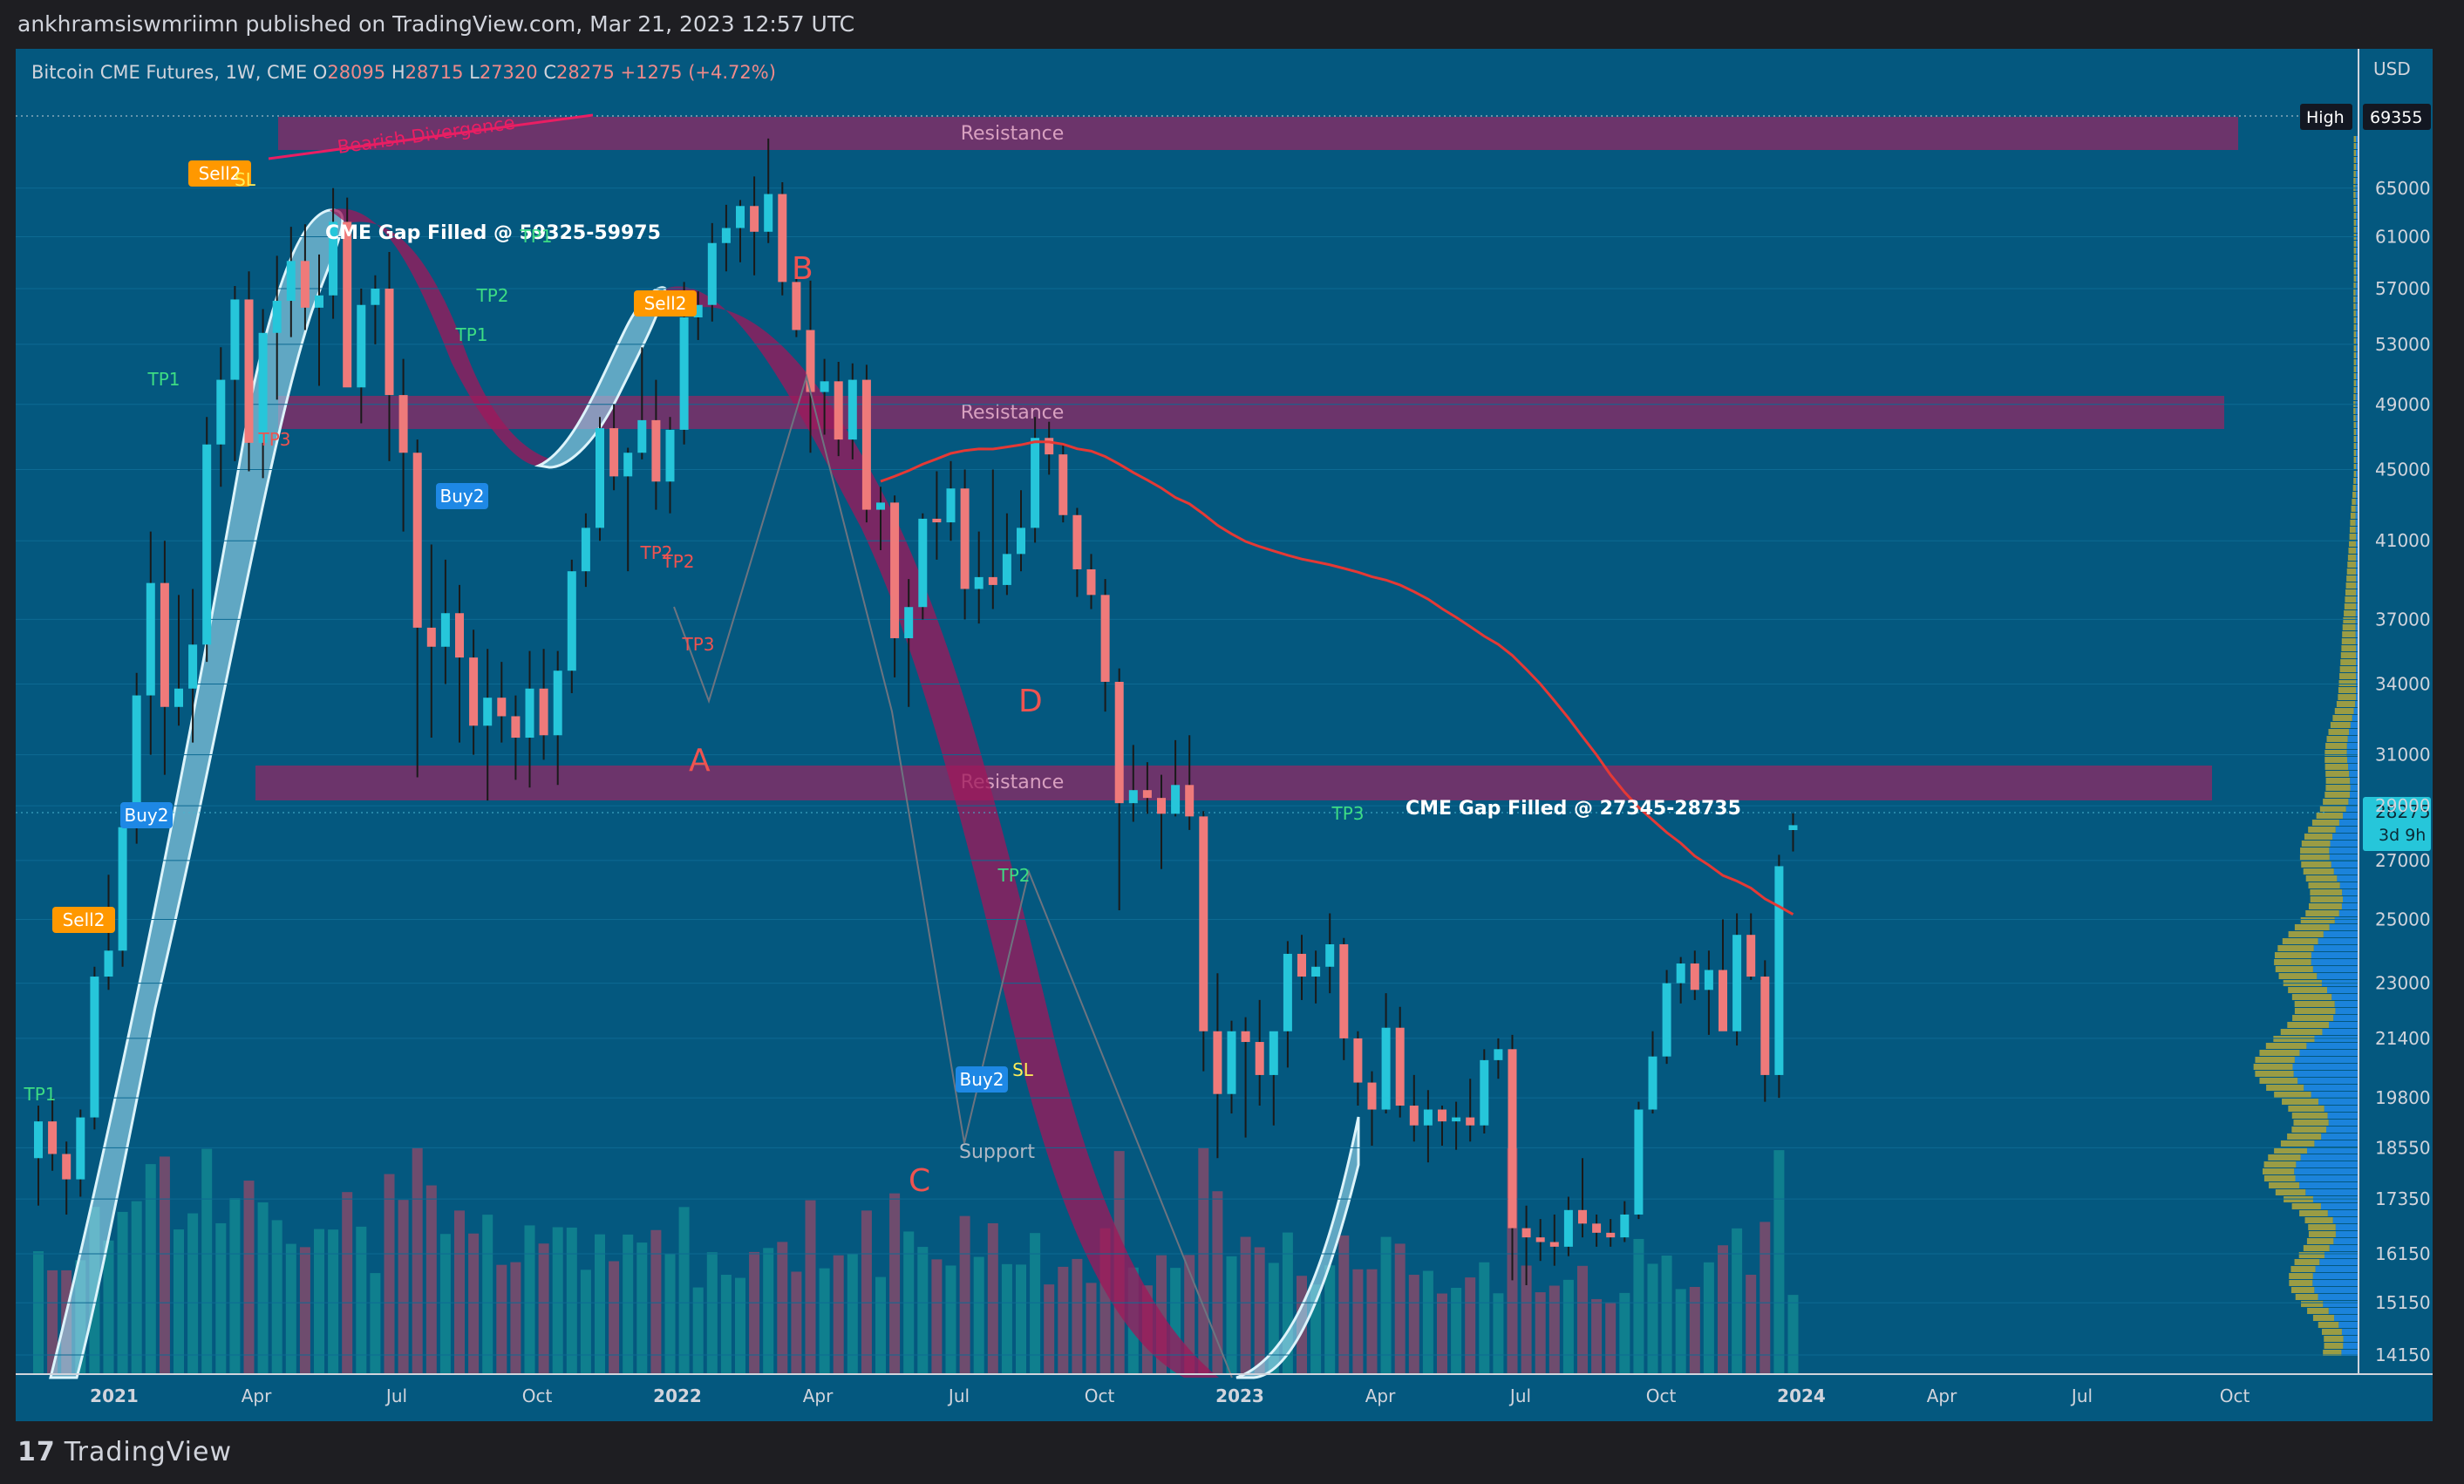 The width and height of the screenshot is (2464, 1484). Describe the element at coordinates (2403, 469) in the screenshot. I see `price-tick-label: 45000` at that location.